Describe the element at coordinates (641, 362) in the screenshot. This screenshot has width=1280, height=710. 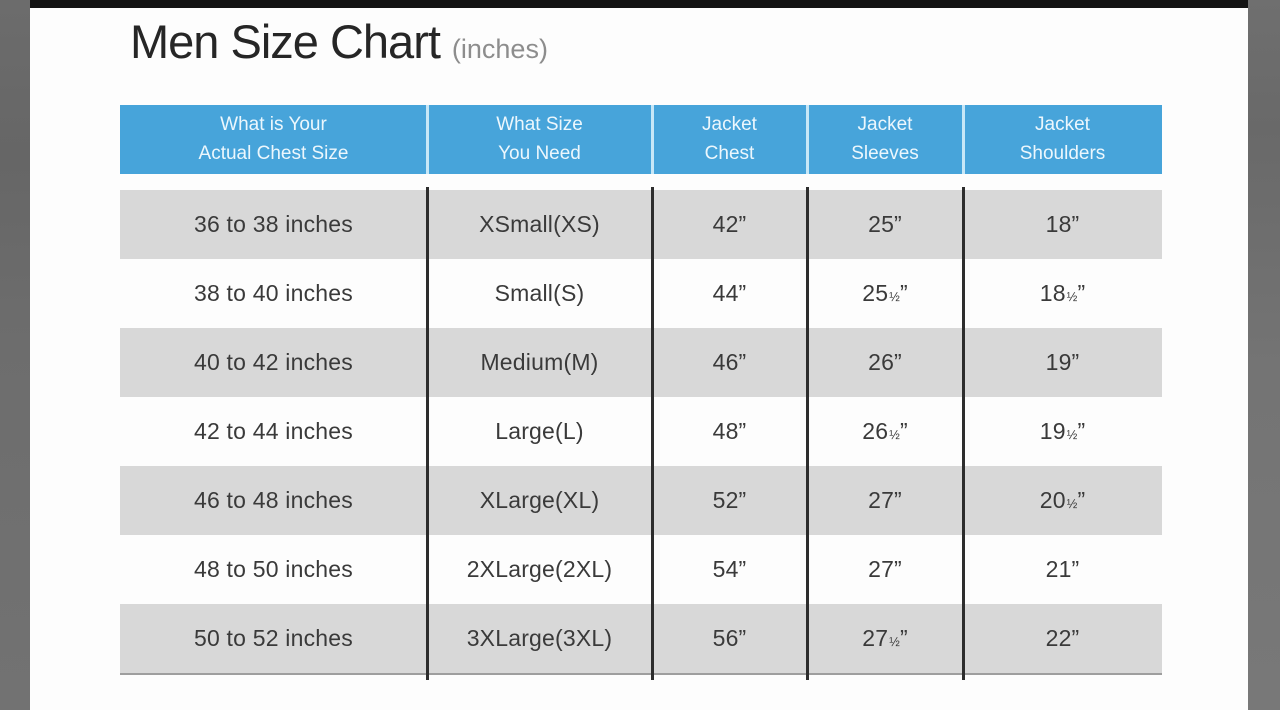
I see `table-row: 40 to 42 inches Medium(M) 46” 26” 19”` at that location.